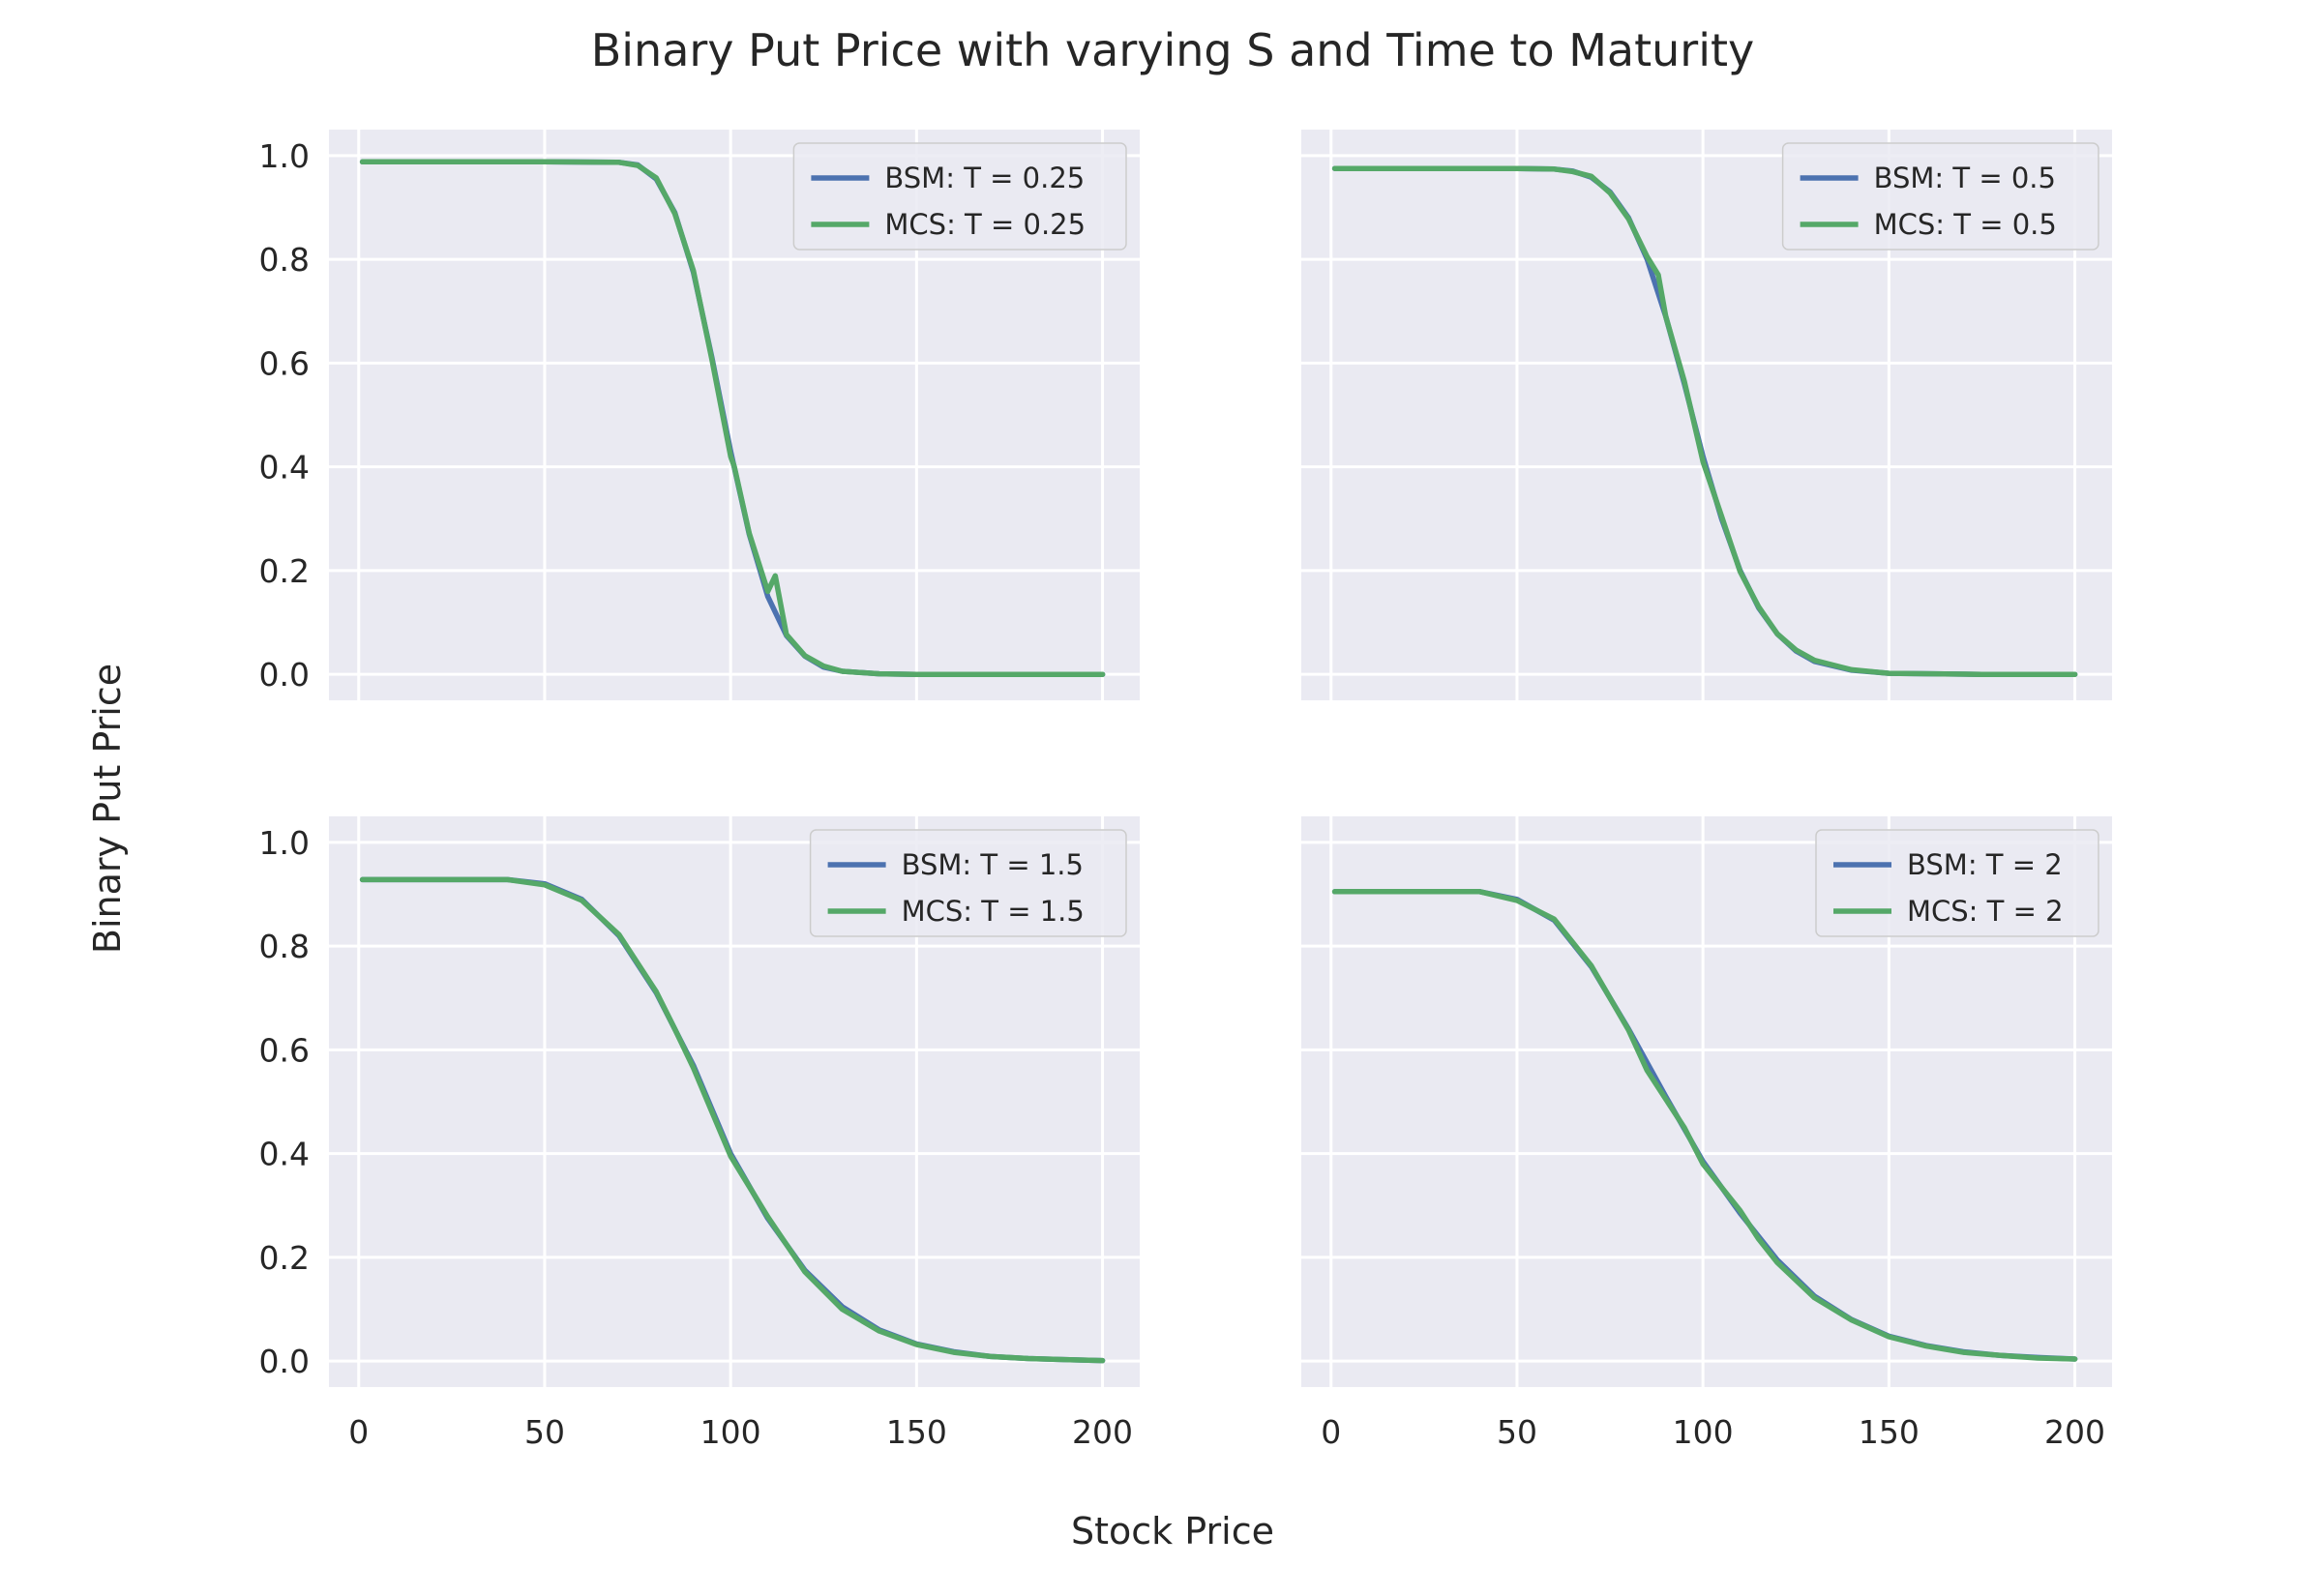  What do you see at coordinates (1965, 178) in the screenshot?
I see `legend-label: BSM: T = 0.5` at bounding box center [1965, 178].